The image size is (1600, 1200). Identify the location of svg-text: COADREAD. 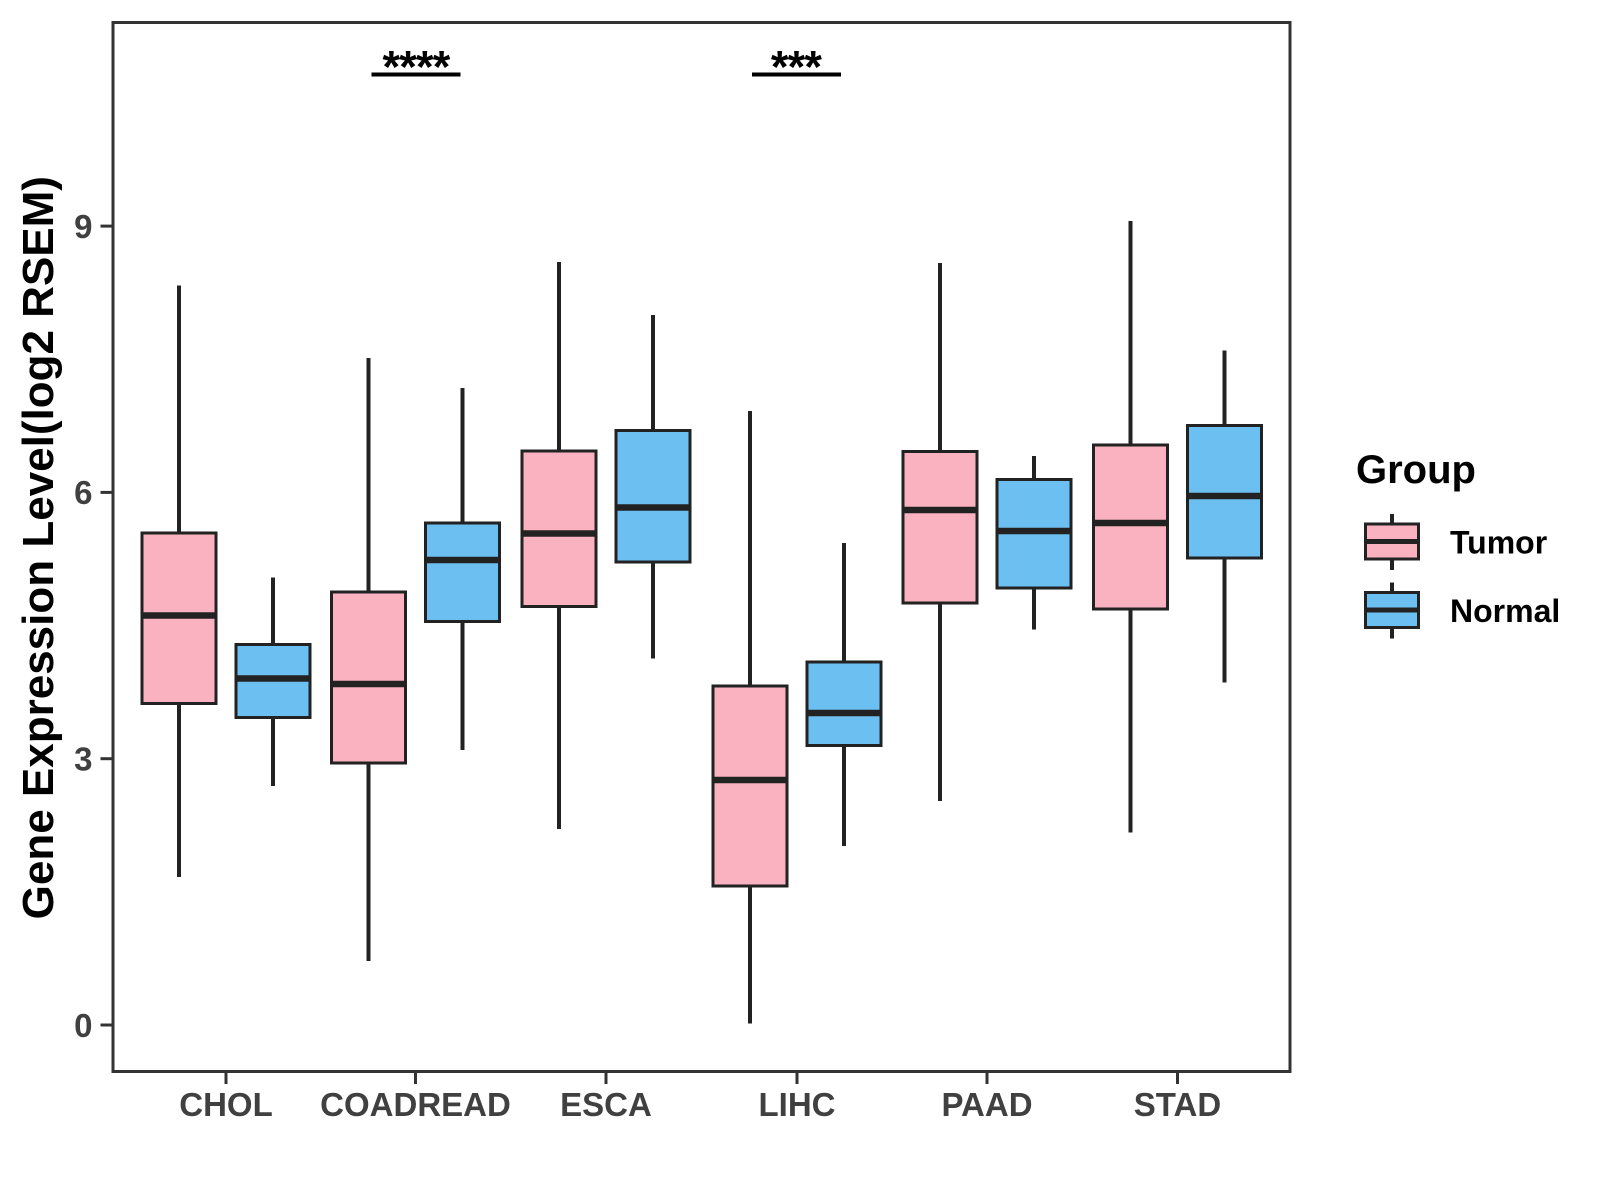
(415, 1104).